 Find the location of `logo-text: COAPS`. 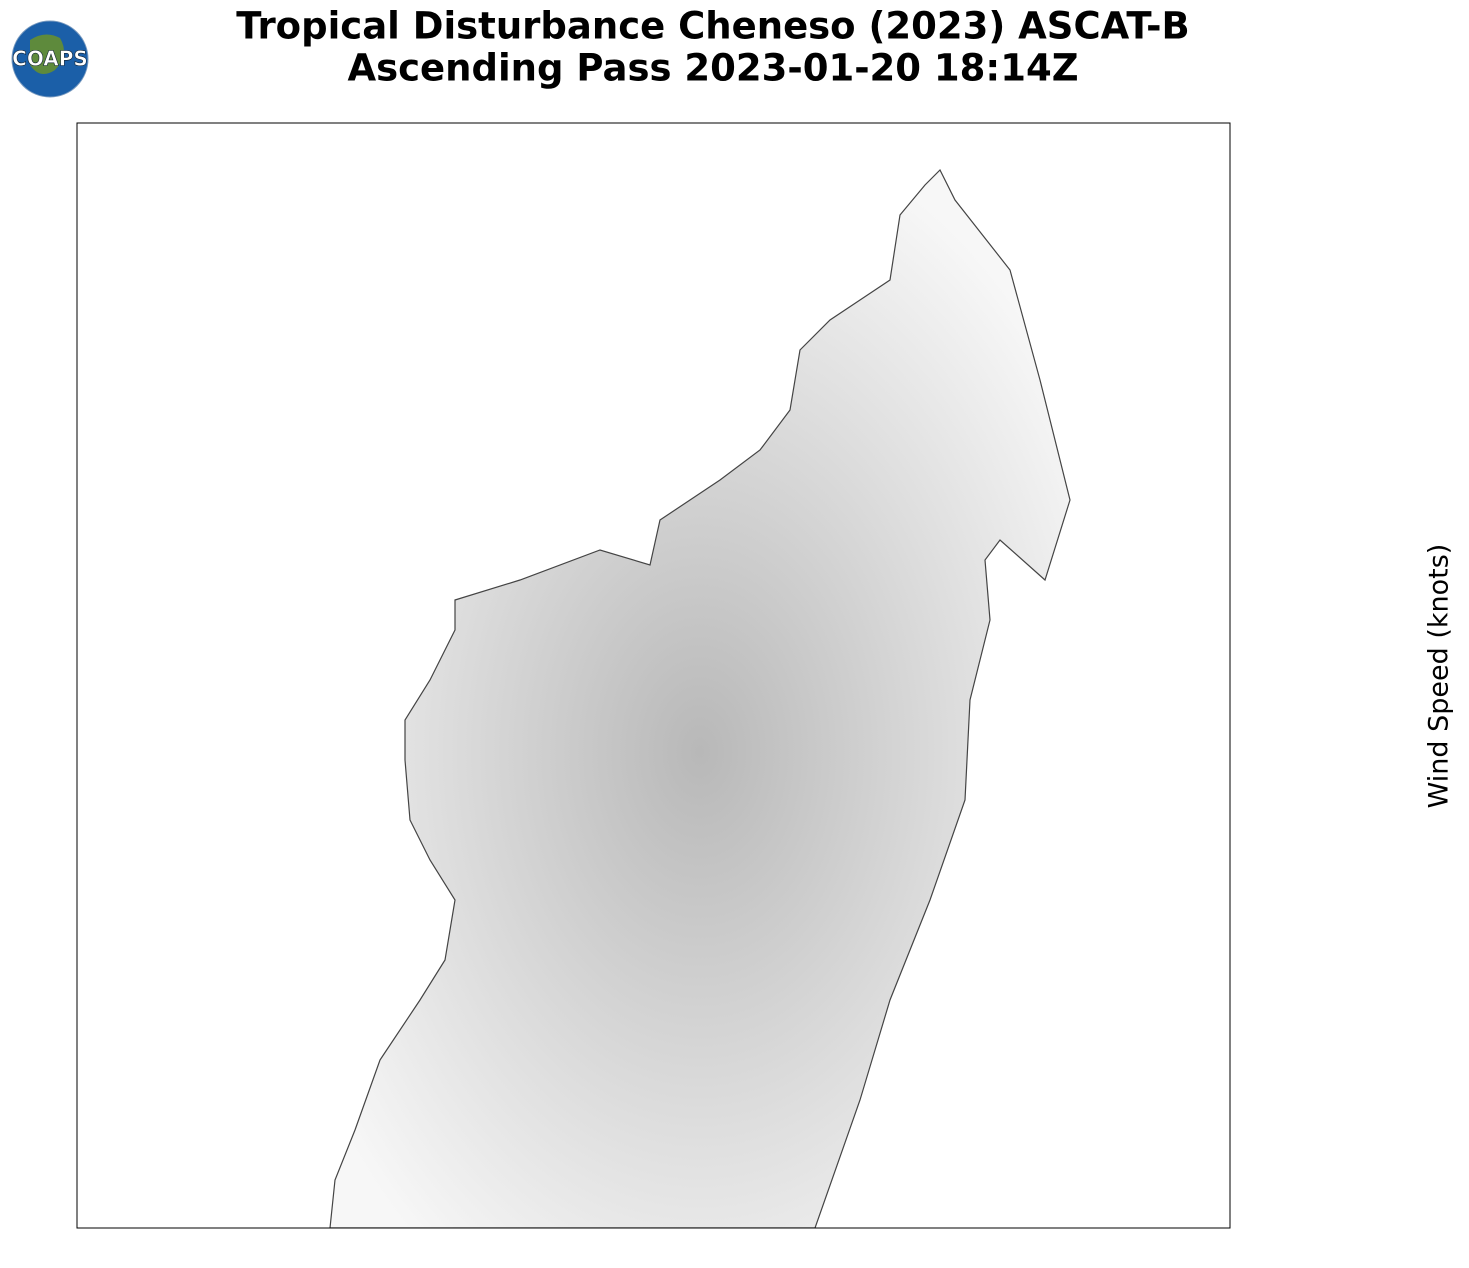

logo-text: COAPS is located at coordinates (50, 59).